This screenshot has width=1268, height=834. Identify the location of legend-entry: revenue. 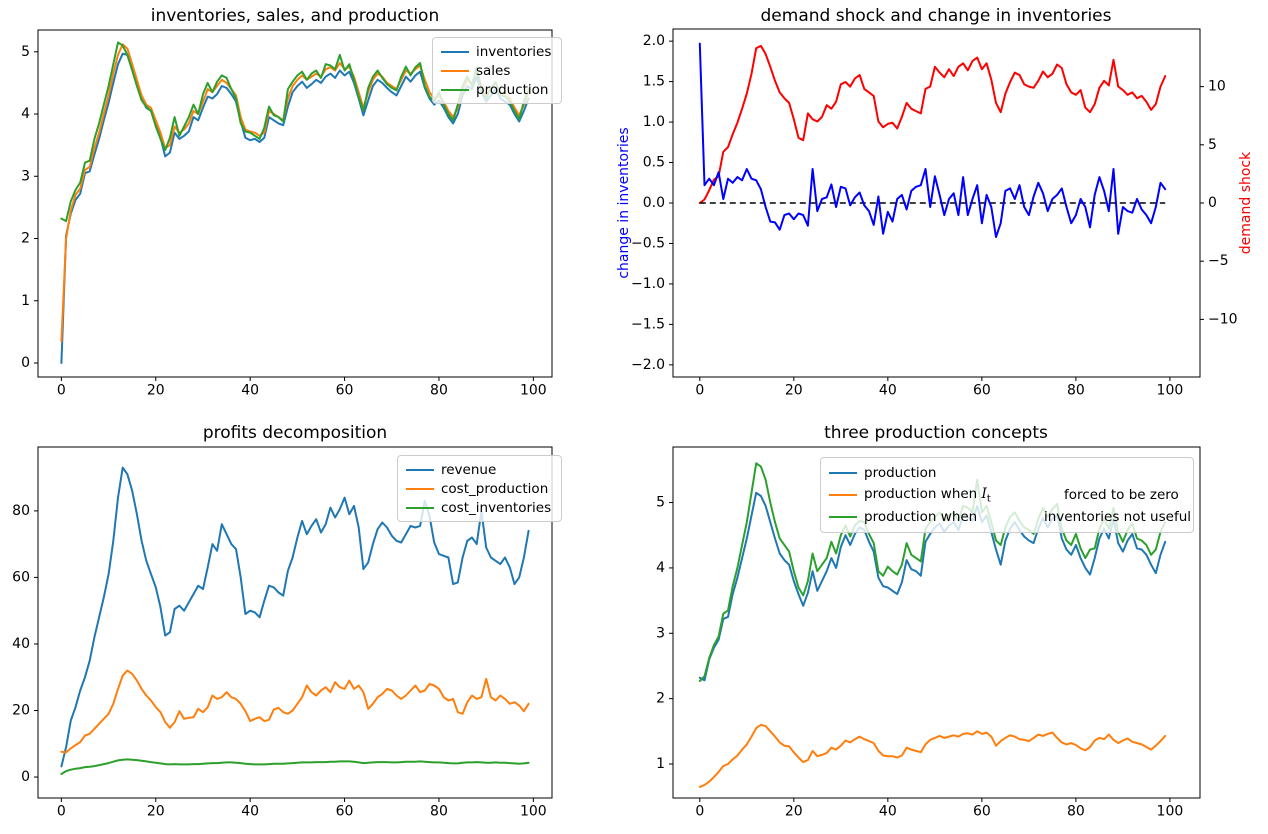
(479, 469).